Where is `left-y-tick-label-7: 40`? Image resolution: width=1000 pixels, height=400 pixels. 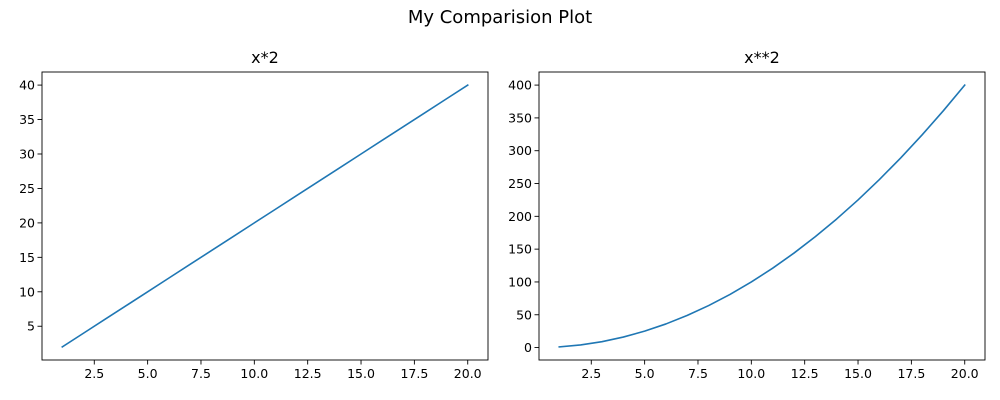 left-y-tick-label-7: 40 is located at coordinates (27, 85).